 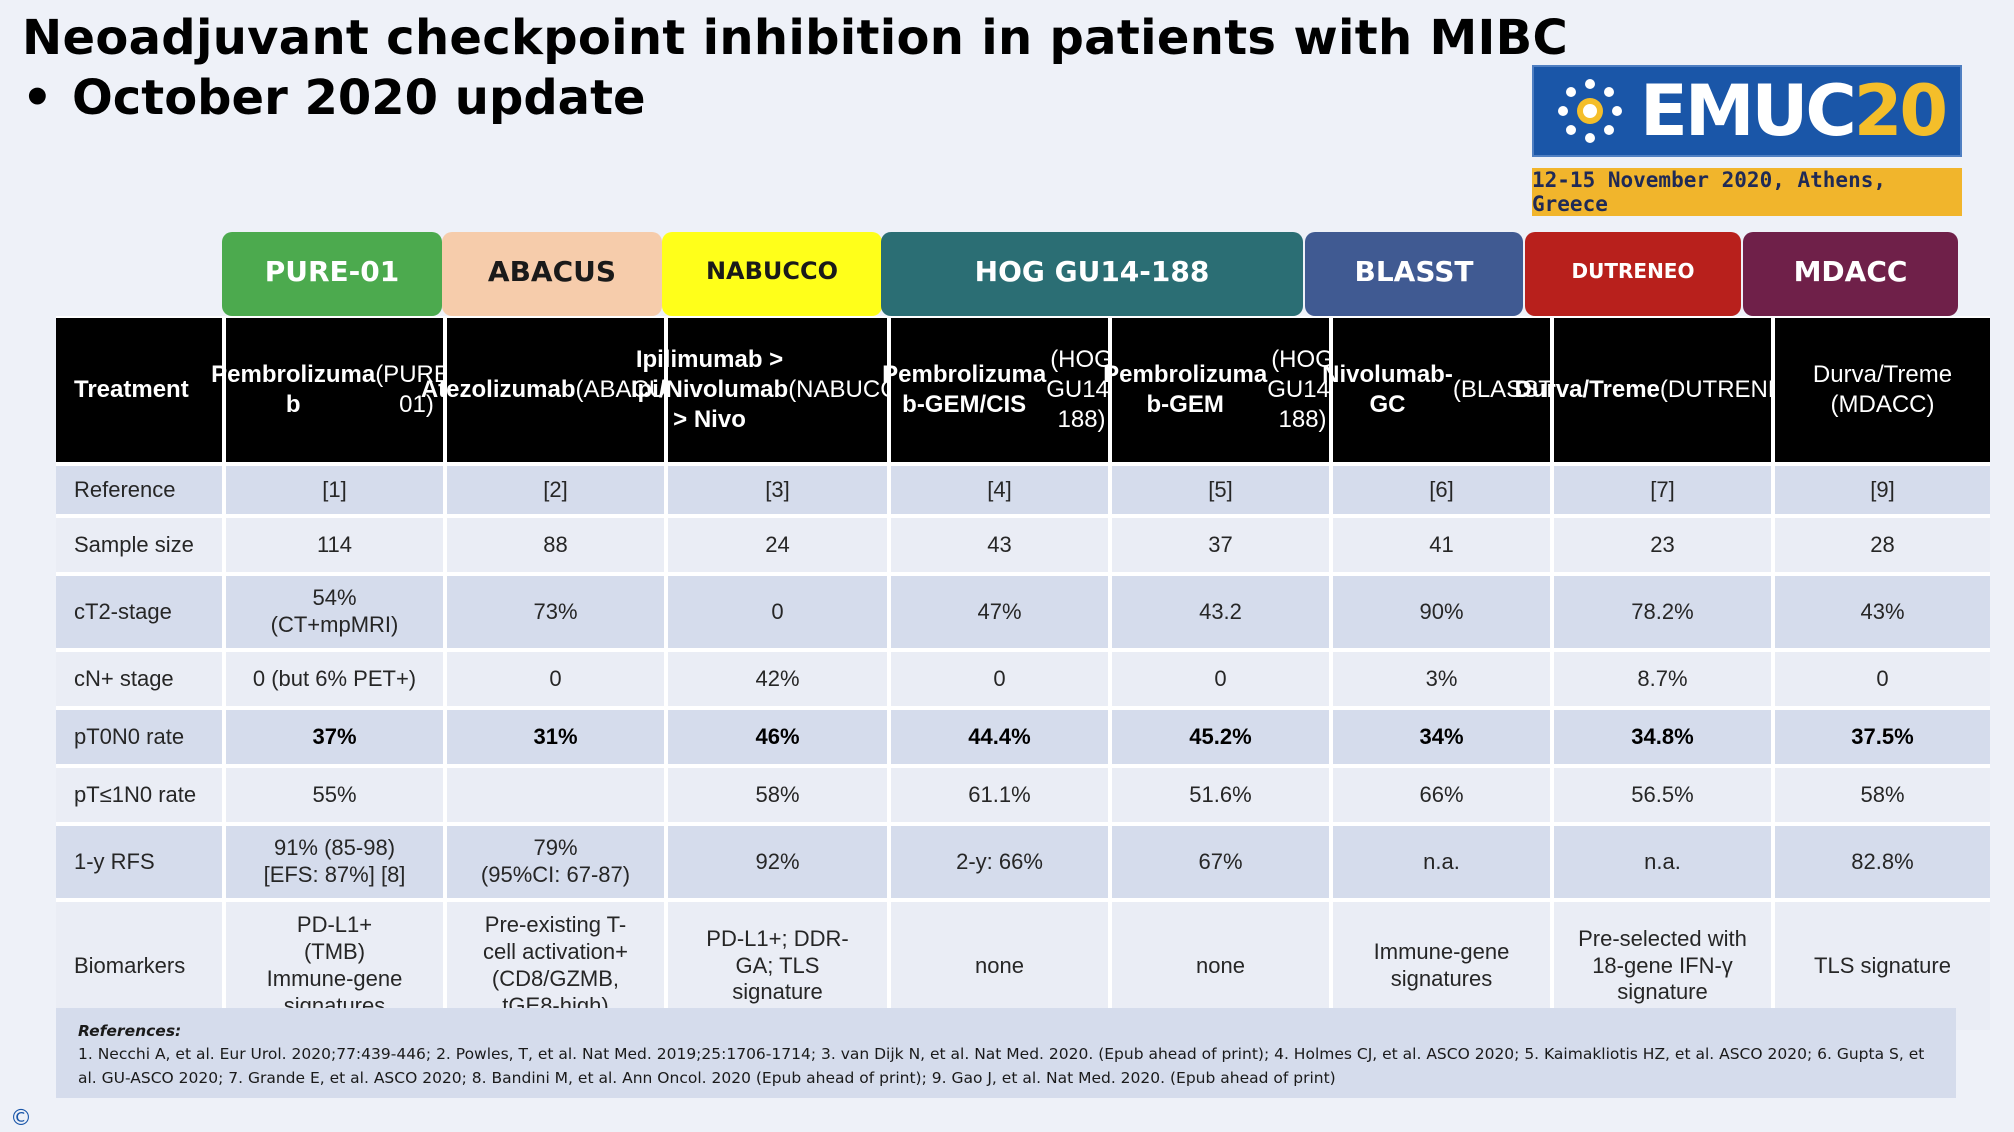 What do you see at coordinates (555, 737) in the screenshot?
I see `table-cell: 31%` at bounding box center [555, 737].